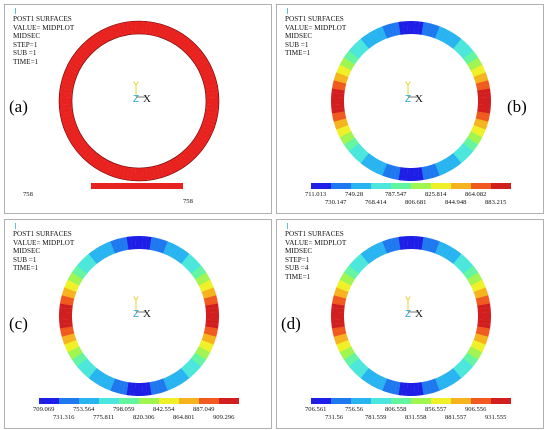  Describe the element at coordinates (298, 53) in the screenshot. I see `header-line: TIME=1` at that location.